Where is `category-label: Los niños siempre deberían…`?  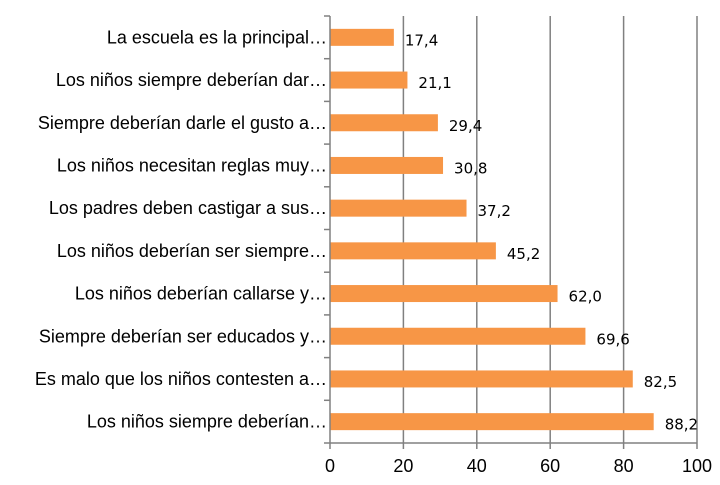
category-label: Los niños siempre deberían… is located at coordinates (207, 422).